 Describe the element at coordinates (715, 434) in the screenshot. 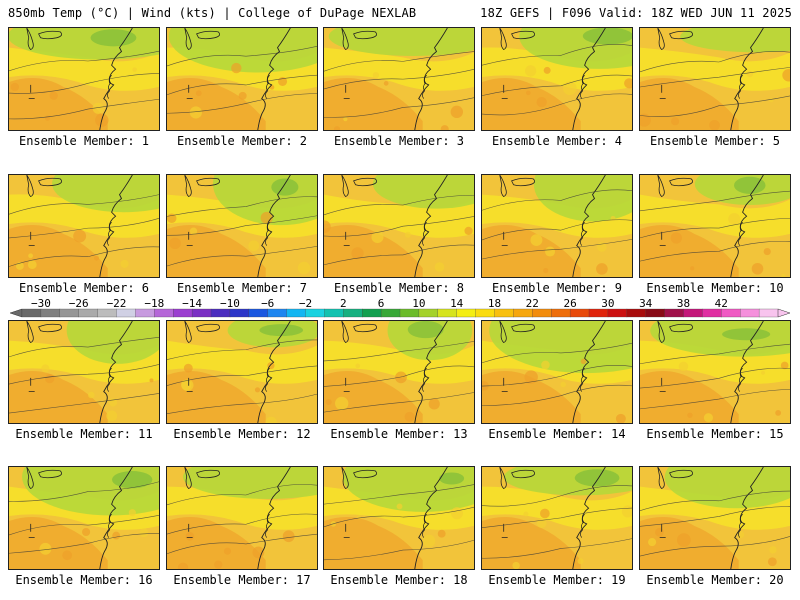

I see `ensemble-member-label: Ensemble Member: 15` at that location.